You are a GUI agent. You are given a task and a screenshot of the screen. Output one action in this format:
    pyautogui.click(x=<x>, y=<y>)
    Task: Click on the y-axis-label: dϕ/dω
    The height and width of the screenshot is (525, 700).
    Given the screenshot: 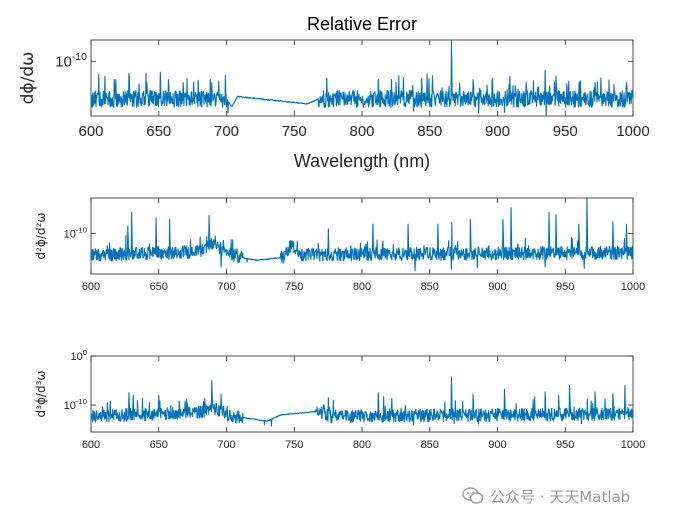 What is the action you would take?
    pyautogui.click(x=28, y=78)
    